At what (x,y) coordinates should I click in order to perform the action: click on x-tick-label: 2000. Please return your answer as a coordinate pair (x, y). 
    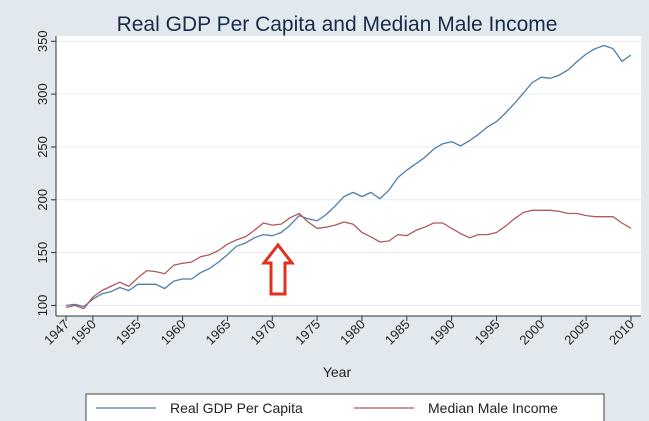
    Looking at the image, I should click on (531, 332).